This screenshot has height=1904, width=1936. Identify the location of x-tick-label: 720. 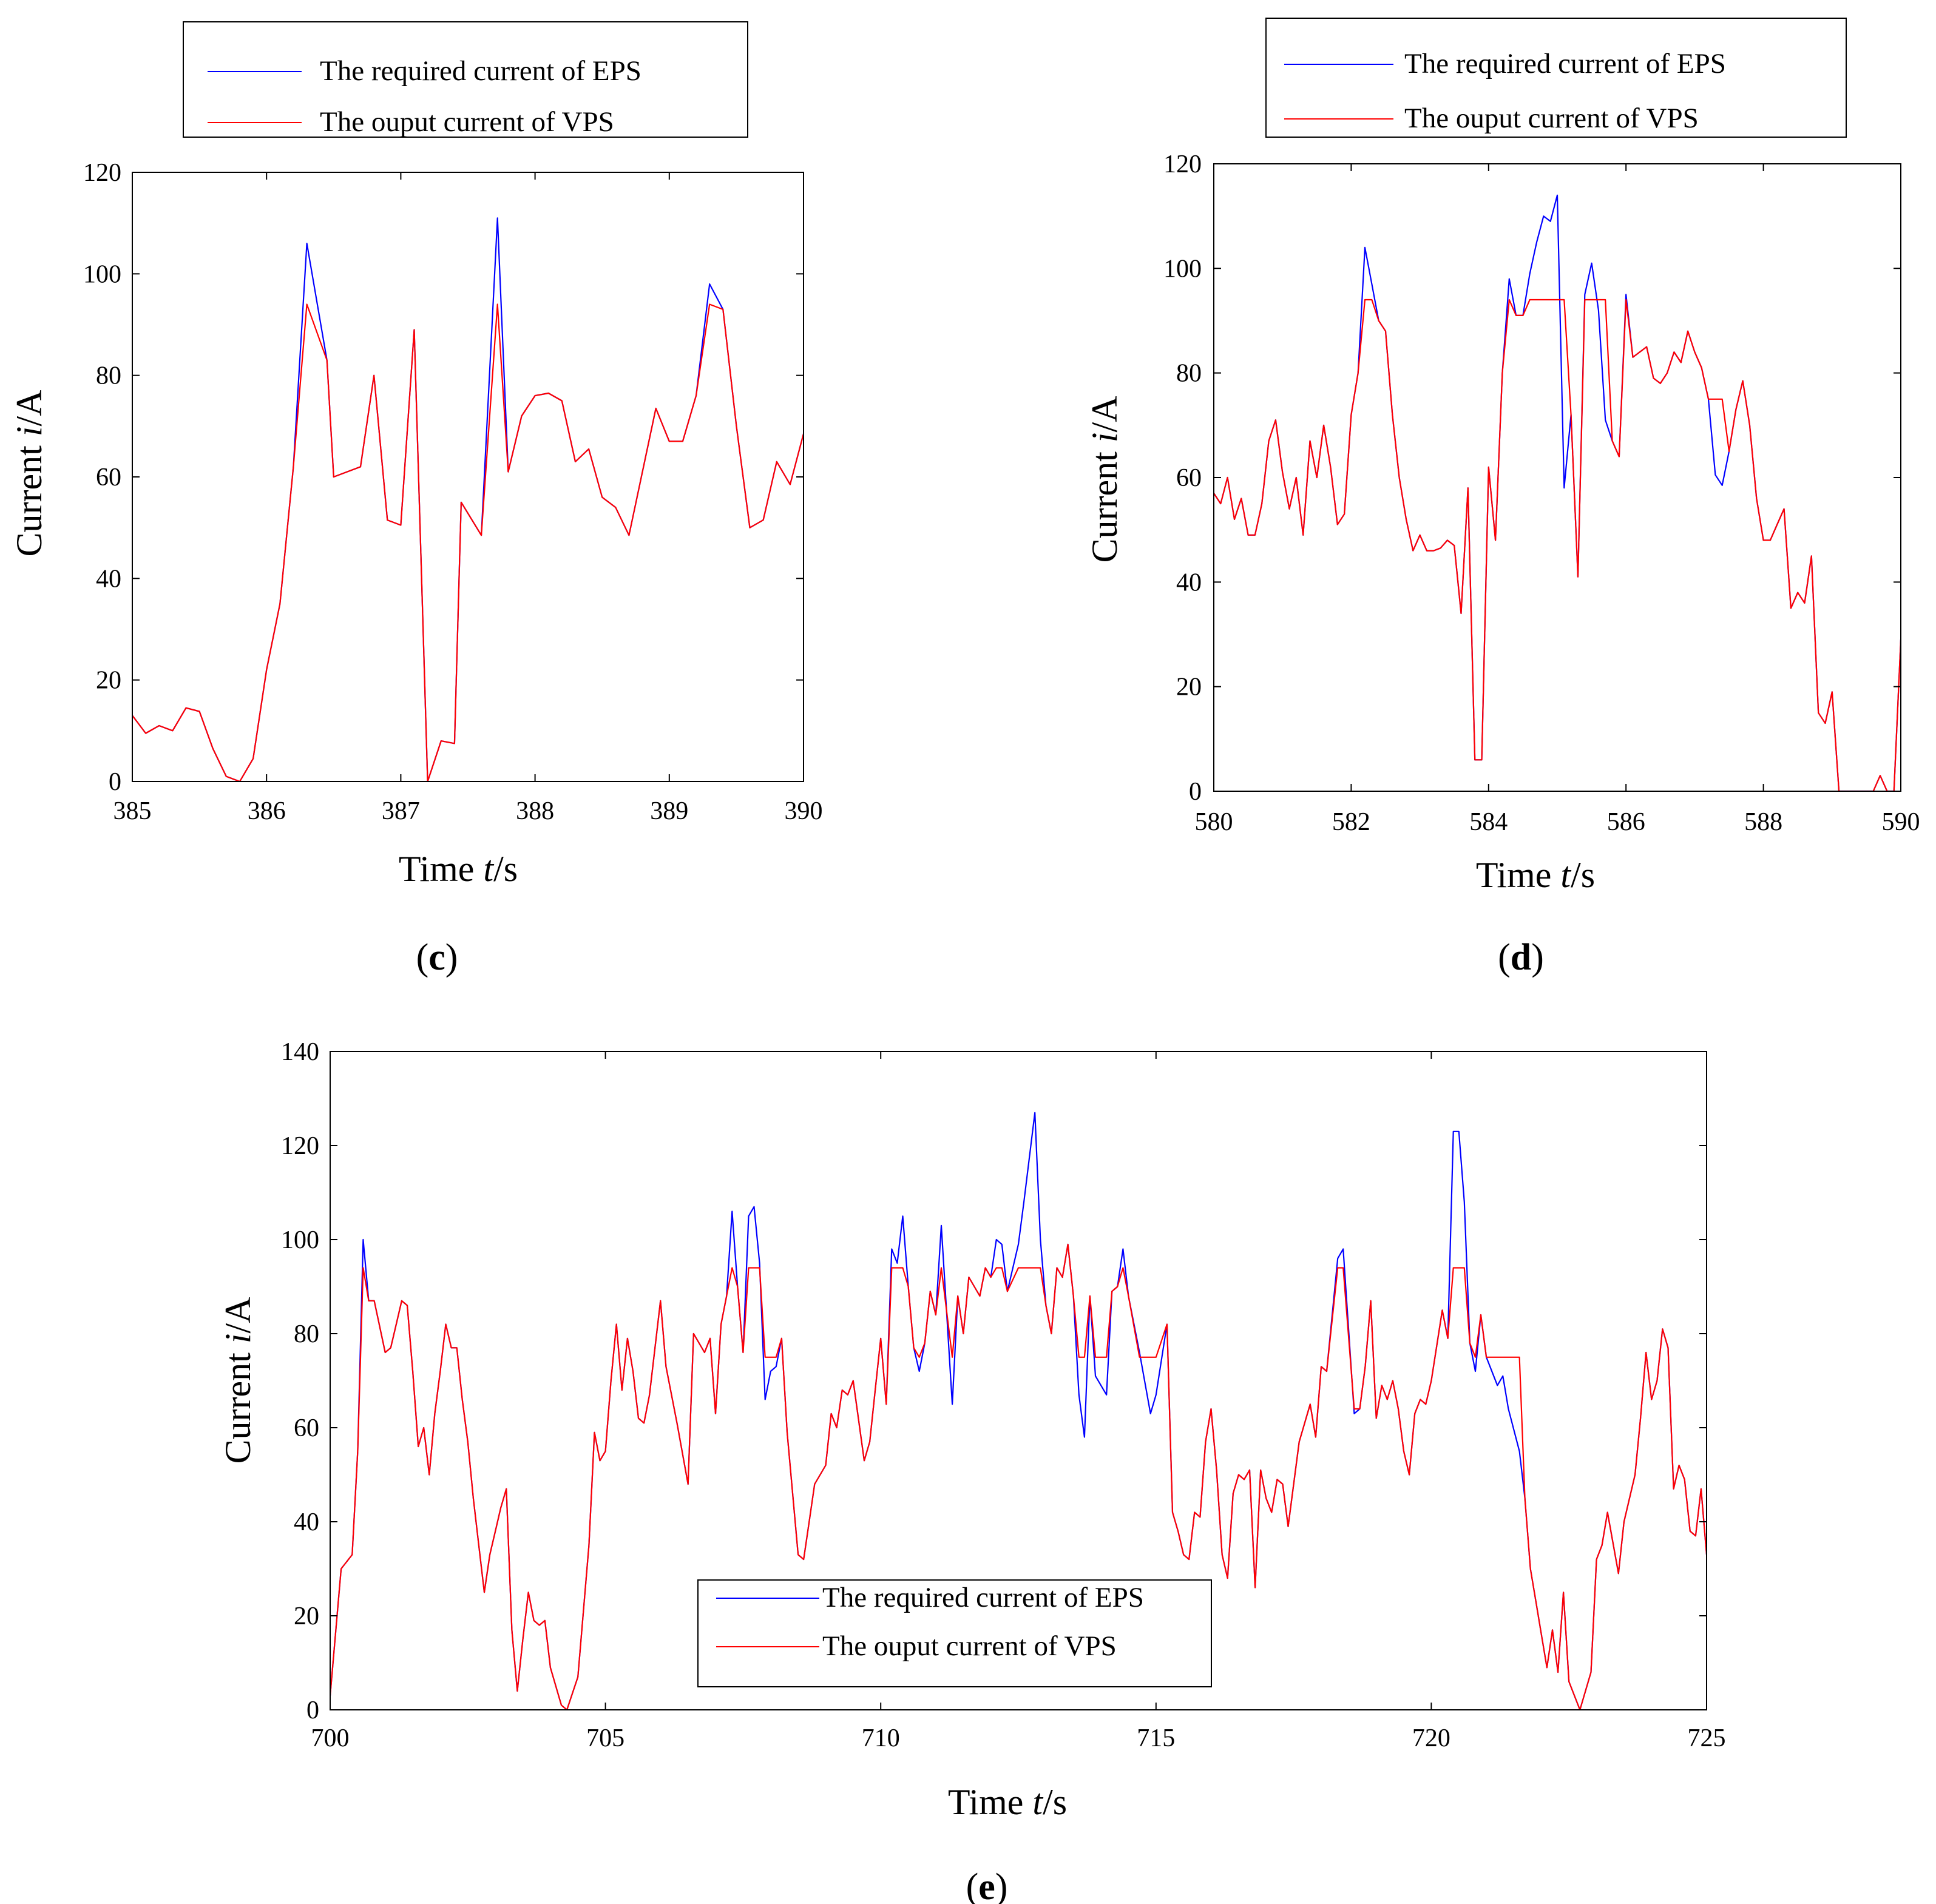
(1431, 1738).